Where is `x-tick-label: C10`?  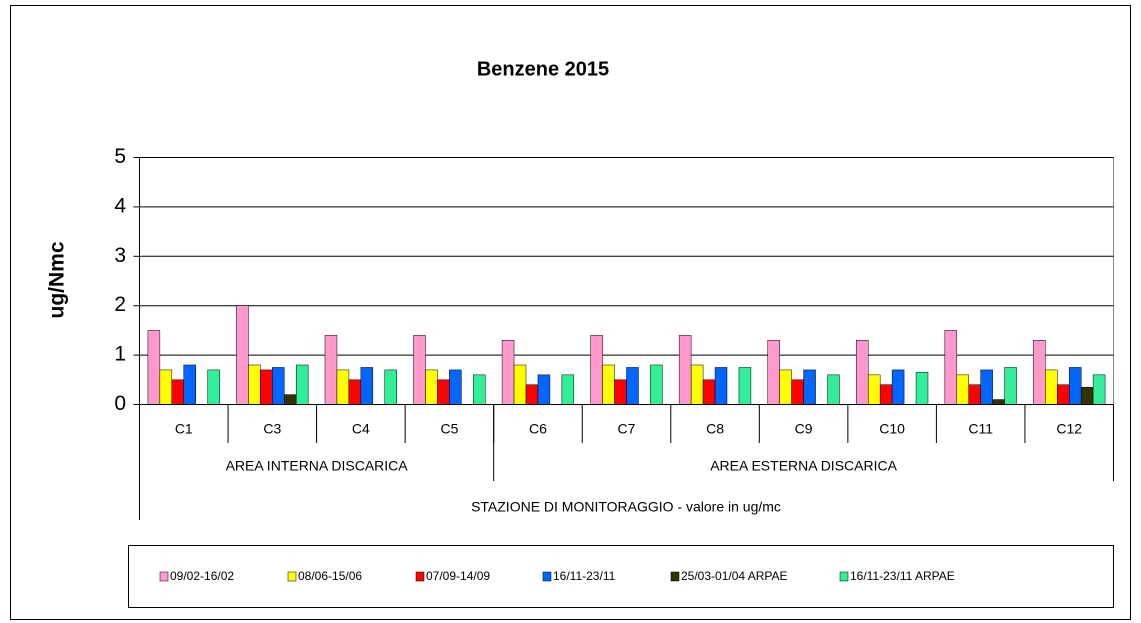
x-tick-label: C10 is located at coordinates (892, 429).